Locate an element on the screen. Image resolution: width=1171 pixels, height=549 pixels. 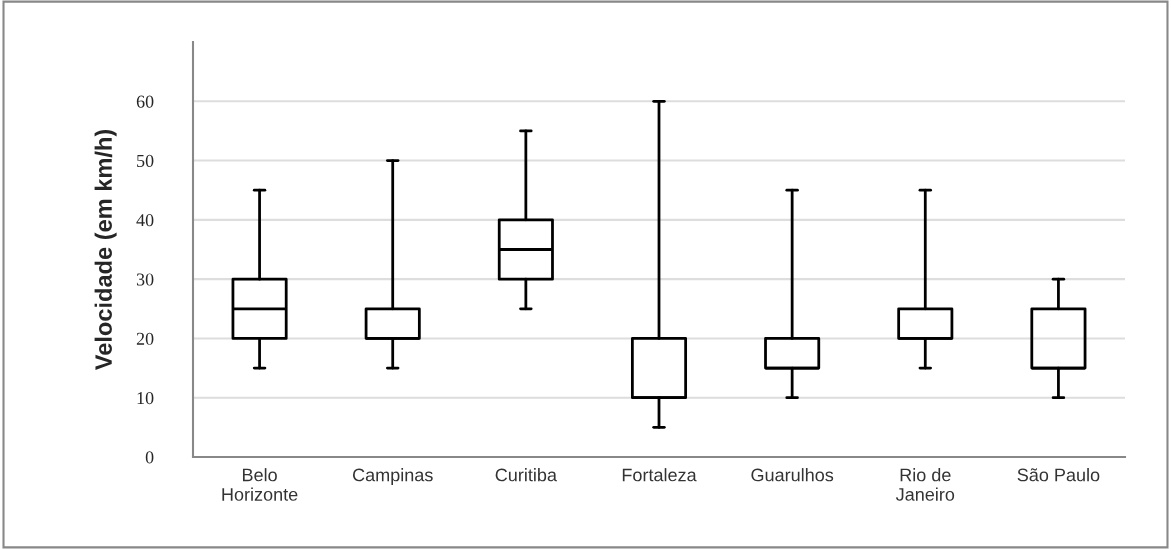
y-tick-label: 40 is located at coordinates (145, 220).